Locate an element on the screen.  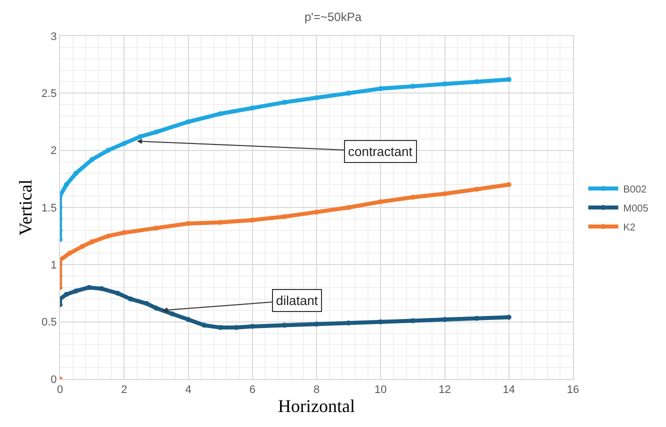
annotation: dilatant is located at coordinates (297, 300).